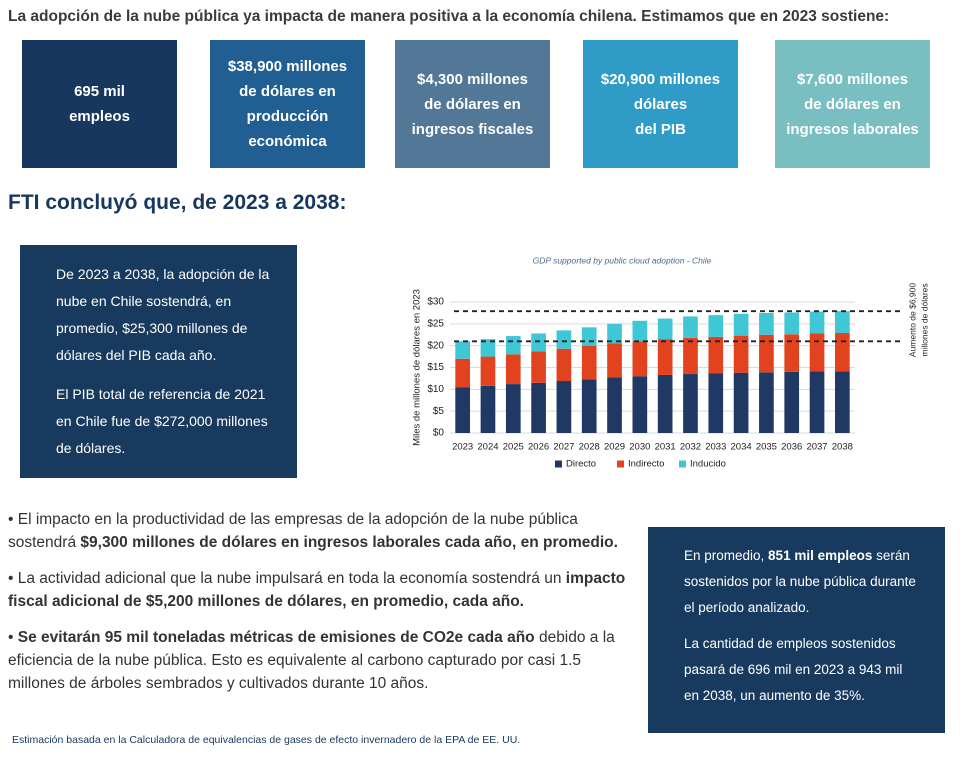  I want to click on text-segment: En promedio,, so click(726, 555).